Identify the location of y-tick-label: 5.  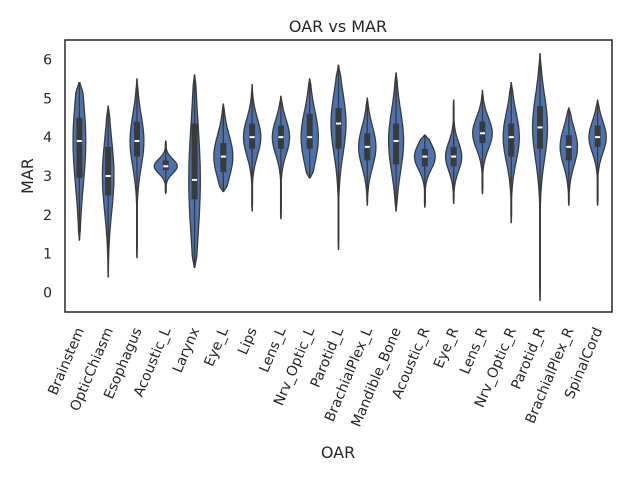
(47, 99).